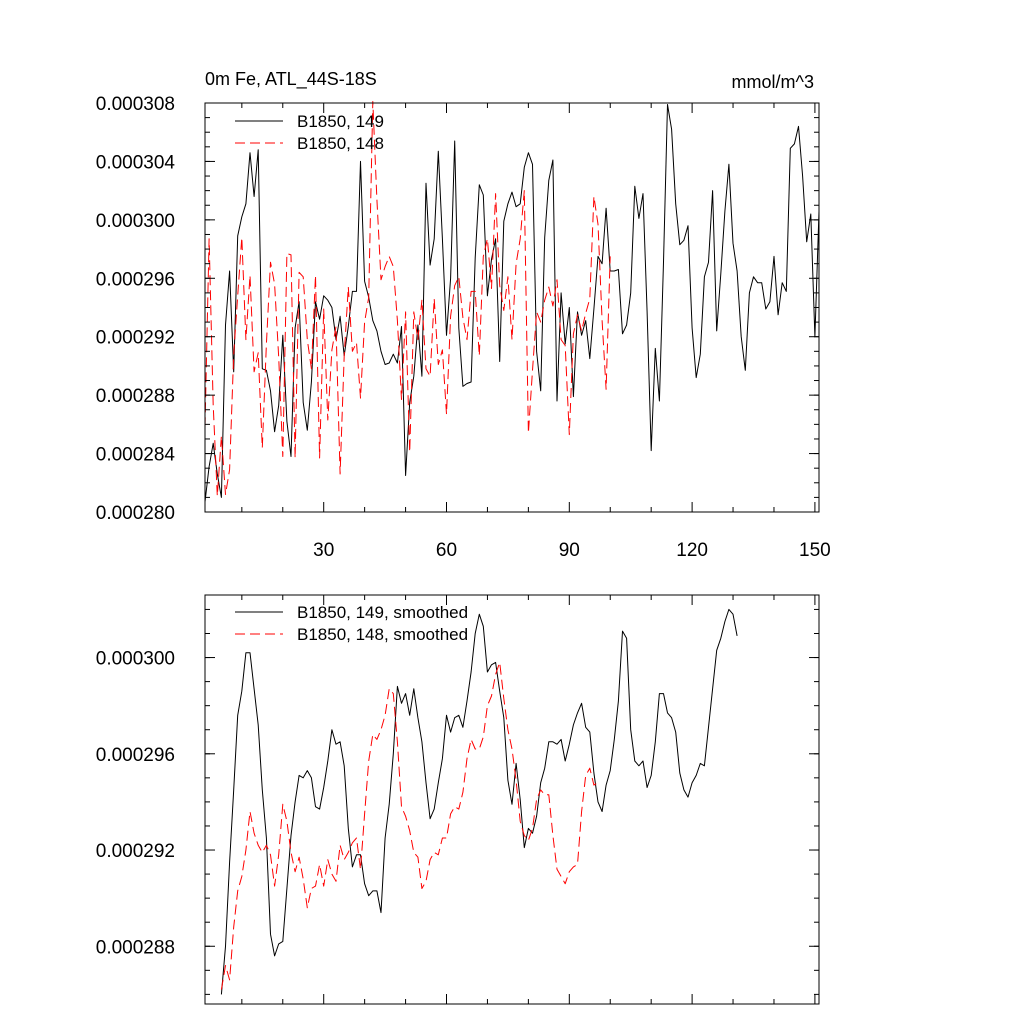 Image resolution: width=1024 pixels, height=1024 pixels. I want to click on top-y-tick-label: 0.000288, so click(135, 396).